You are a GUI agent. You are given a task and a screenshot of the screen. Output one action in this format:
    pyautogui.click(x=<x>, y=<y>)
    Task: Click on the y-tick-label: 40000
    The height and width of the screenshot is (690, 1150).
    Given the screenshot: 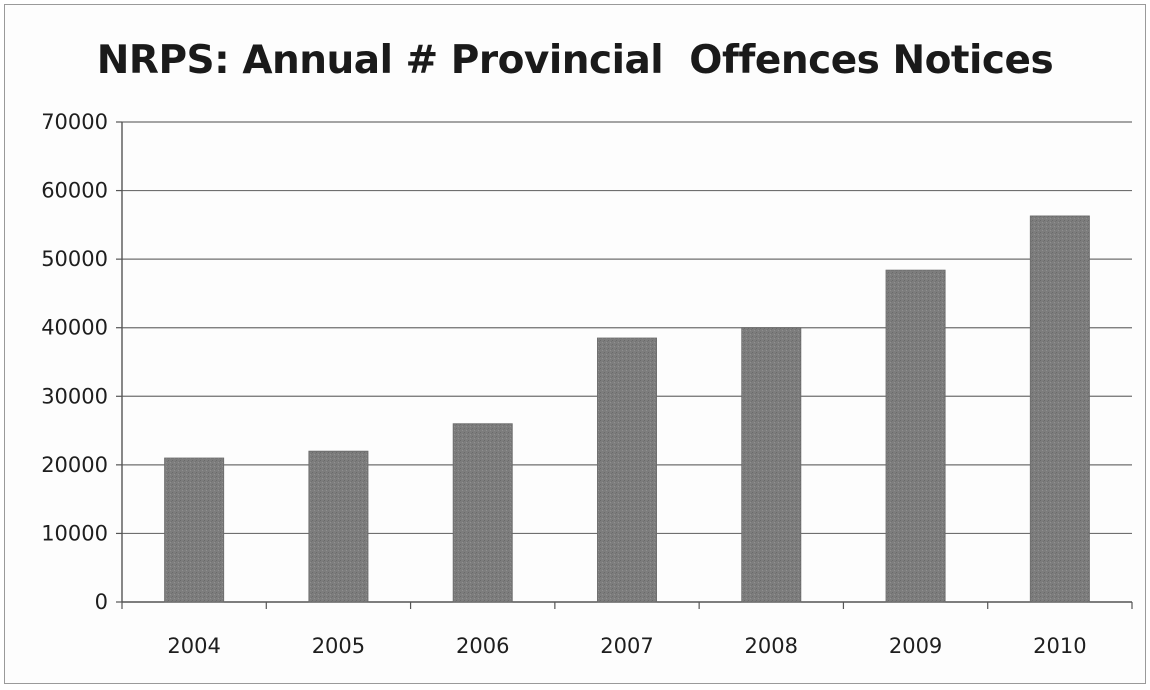 What is the action you would take?
    pyautogui.click(x=74, y=328)
    